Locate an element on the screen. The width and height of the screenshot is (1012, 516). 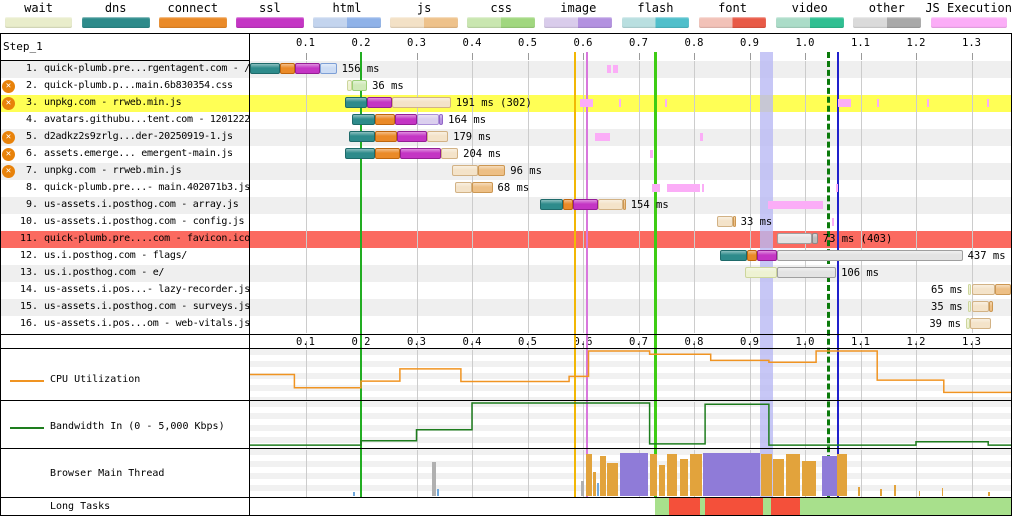
request-row-label: 9. us-assets.i.posthog.com - array.js is located at coordinates (124, 205).